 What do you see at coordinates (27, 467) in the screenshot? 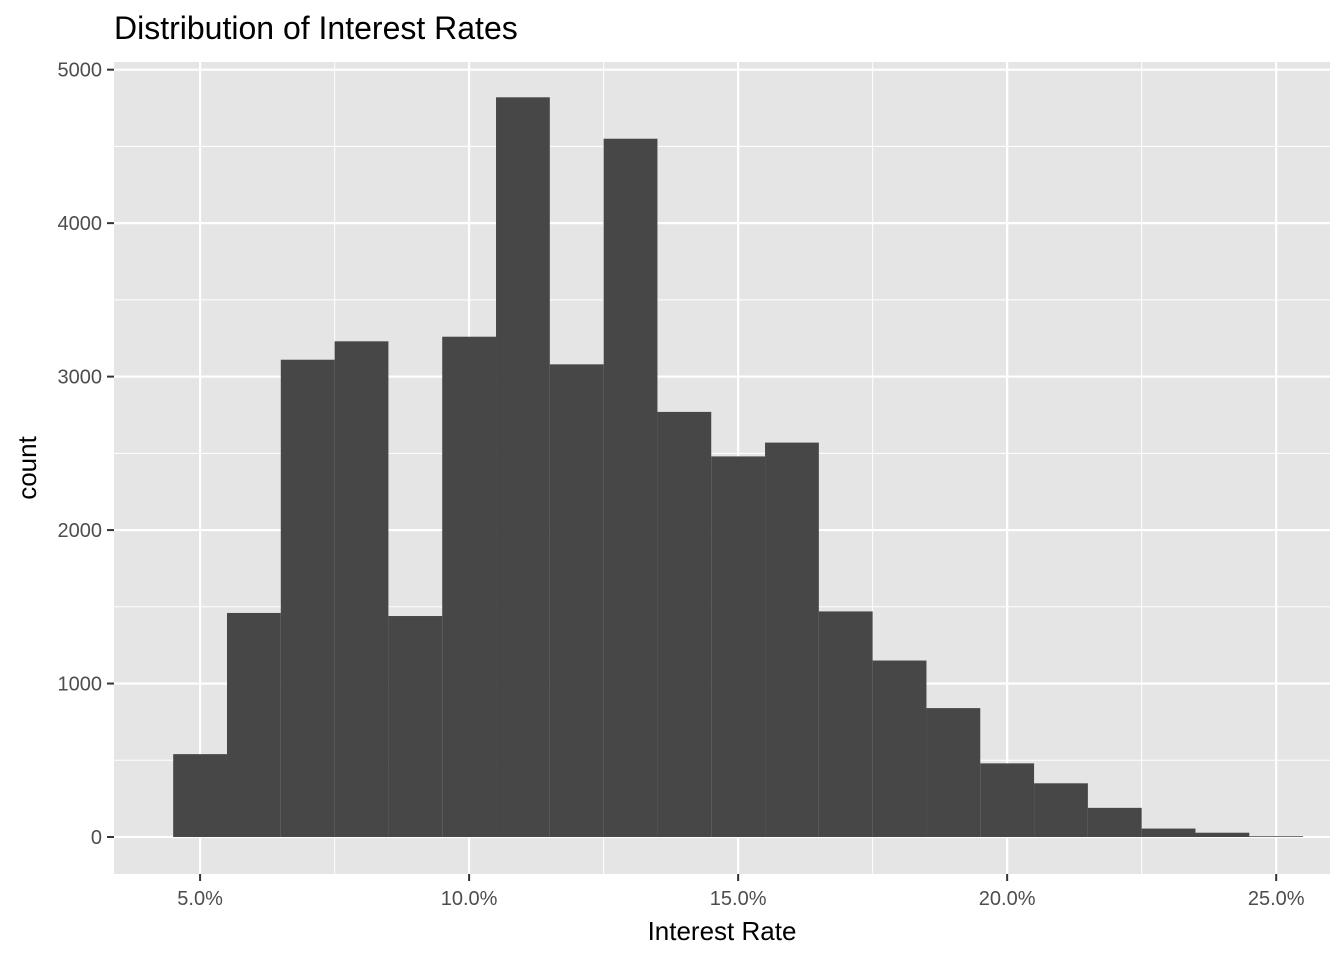
I see `y-axis-title: count` at bounding box center [27, 467].